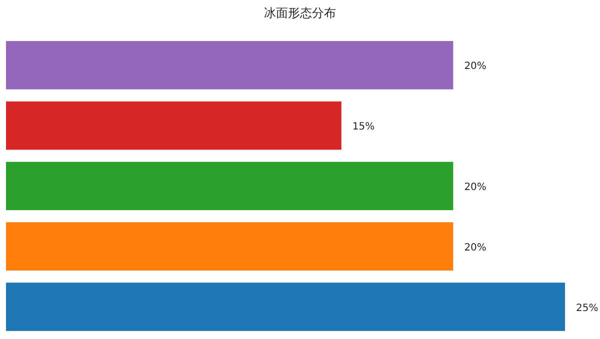 Image resolution: width=600 pixels, height=339 pixels. What do you see at coordinates (587, 308) in the screenshot?
I see `data-label: 25%` at bounding box center [587, 308].